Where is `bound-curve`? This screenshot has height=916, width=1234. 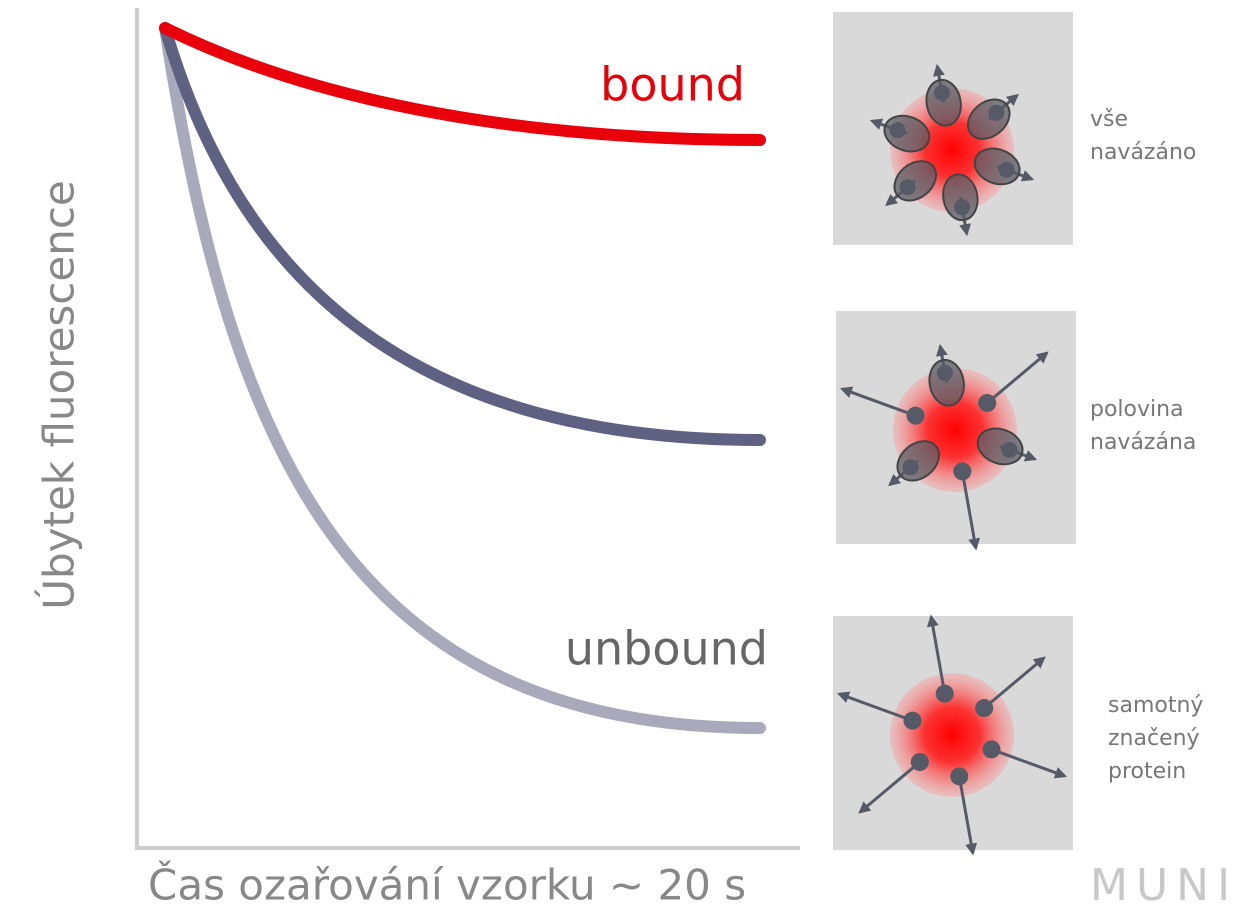 bound-curve is located at coordinates (462, 84).